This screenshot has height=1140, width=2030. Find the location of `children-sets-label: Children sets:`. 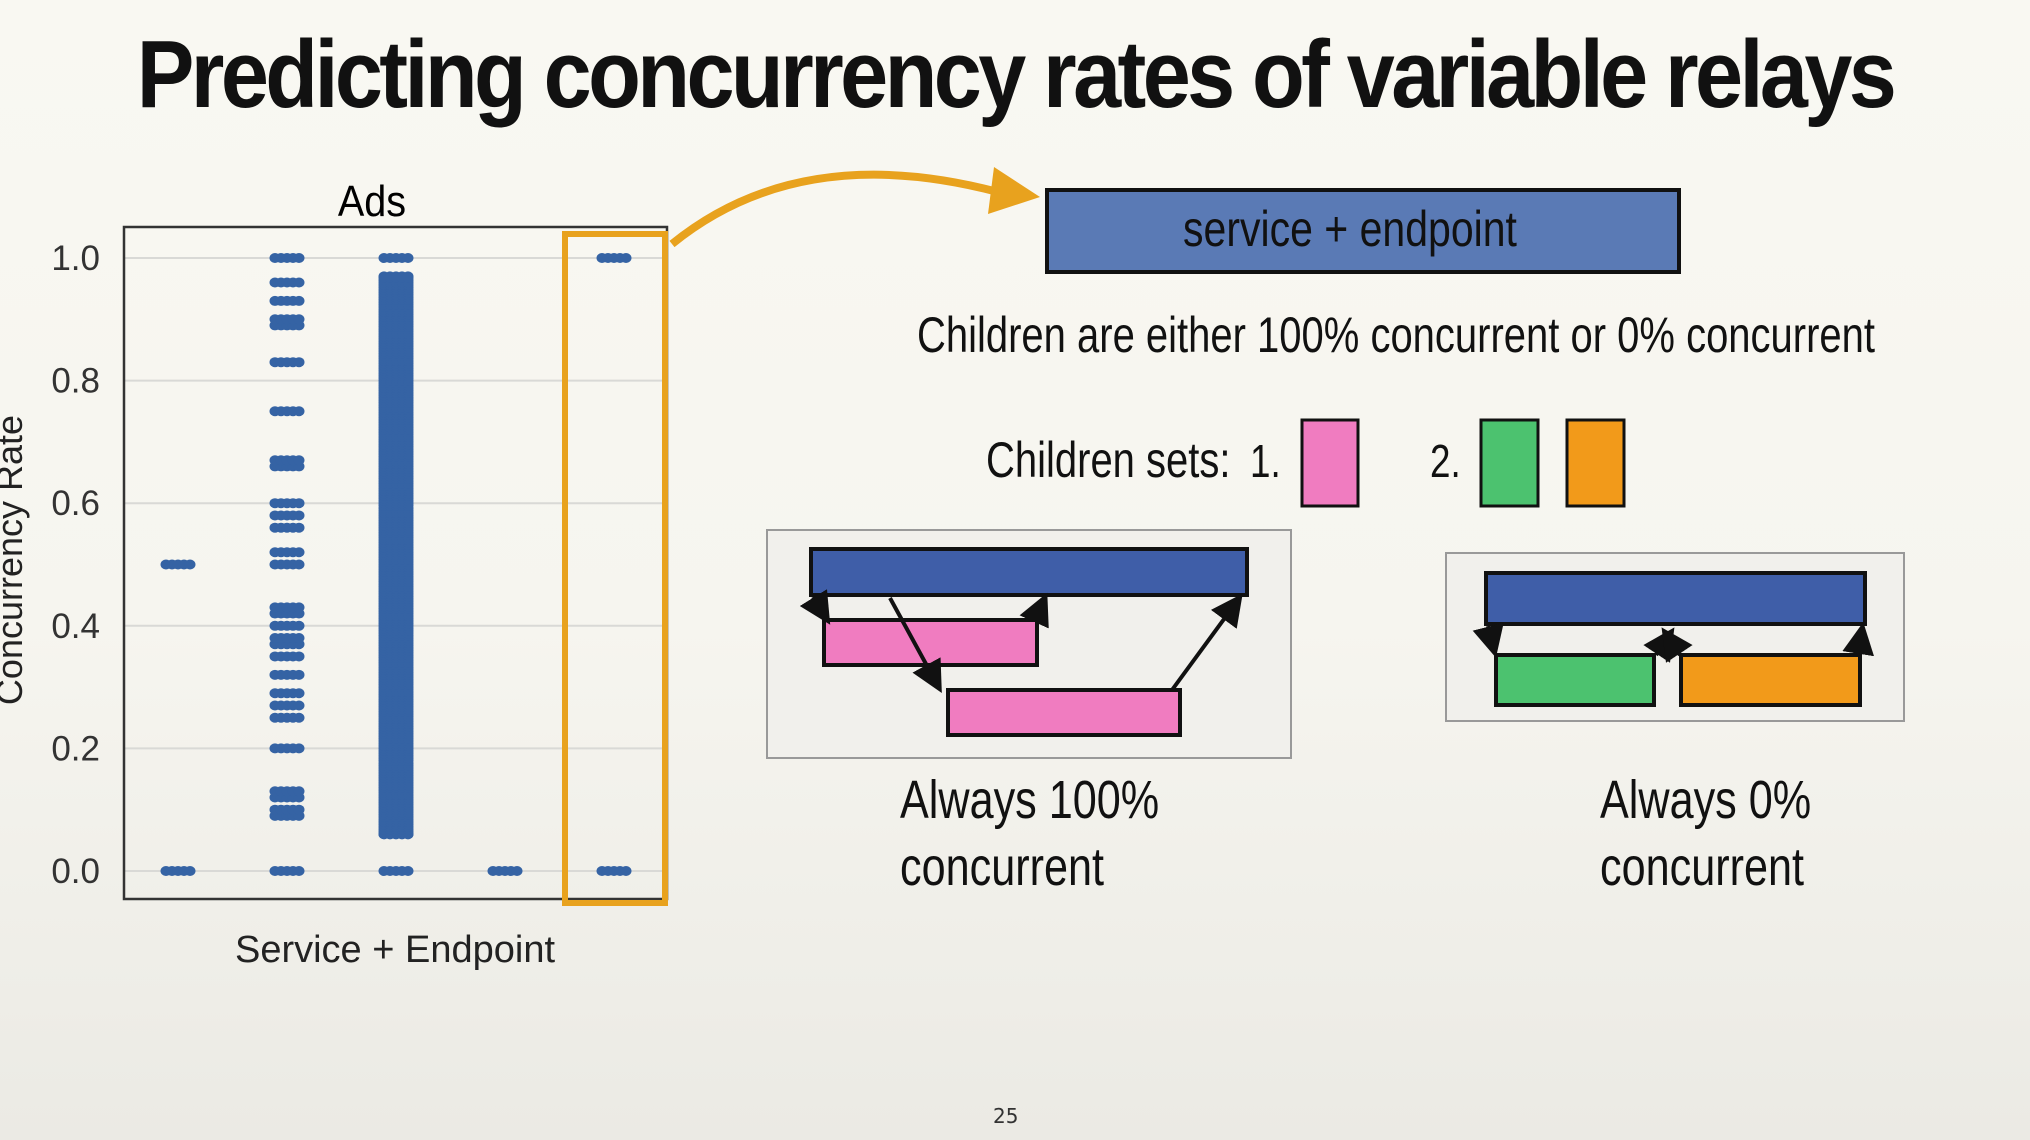

children-sets-label: Children sets: is located at coordinates (1108, 460).